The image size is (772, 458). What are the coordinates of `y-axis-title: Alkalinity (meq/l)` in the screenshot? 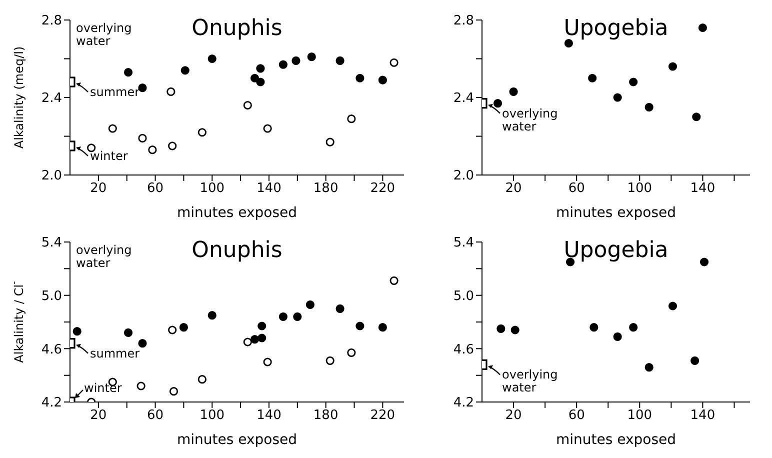 It's located at (19, 97).